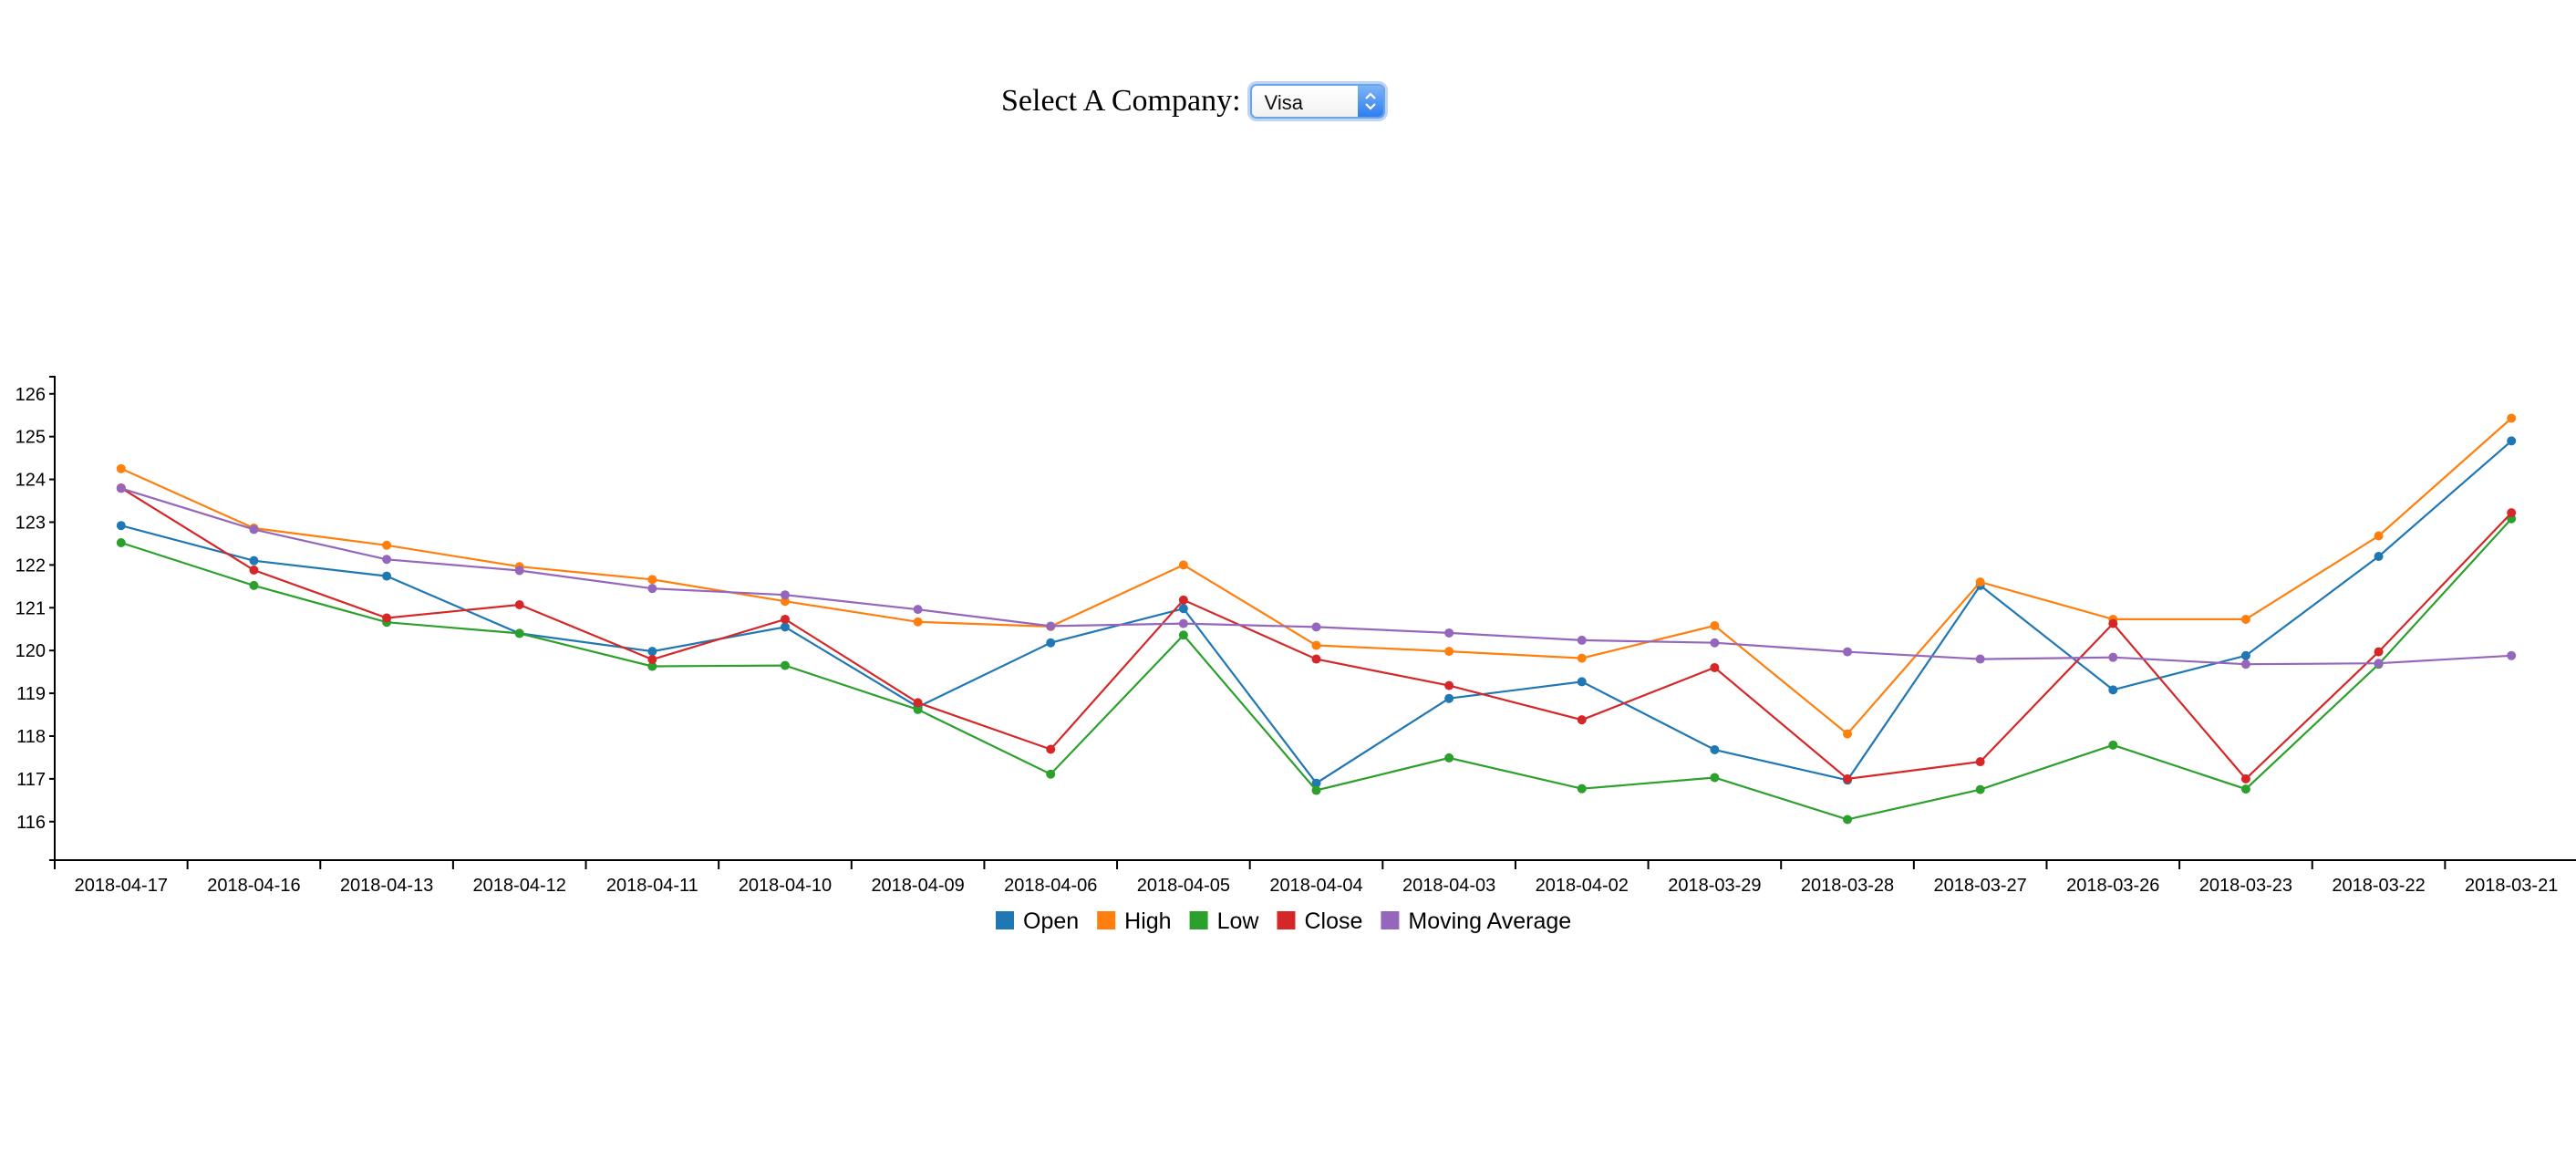  I want to click on series-line, so click(1316, 576).